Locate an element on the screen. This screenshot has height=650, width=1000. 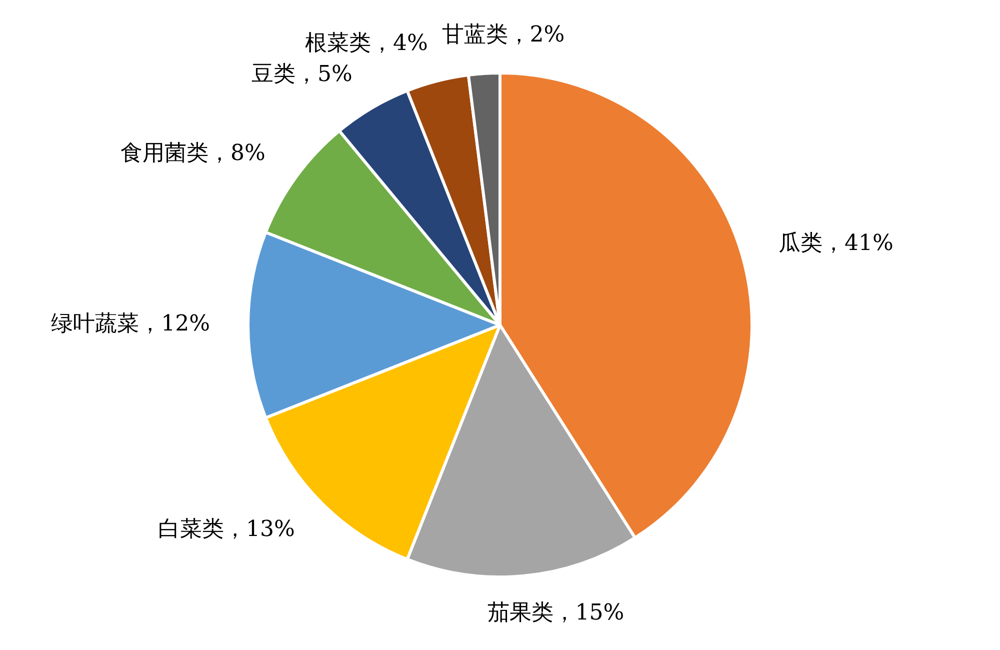
data-label: ，4% is located at coordinates (399, 43).